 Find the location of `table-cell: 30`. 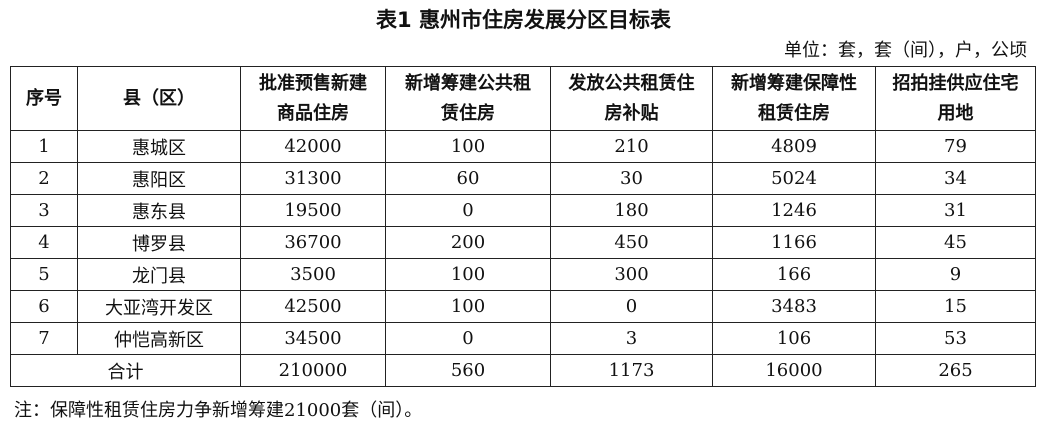

table-cell: 30 is located at coordinates (631, 178).